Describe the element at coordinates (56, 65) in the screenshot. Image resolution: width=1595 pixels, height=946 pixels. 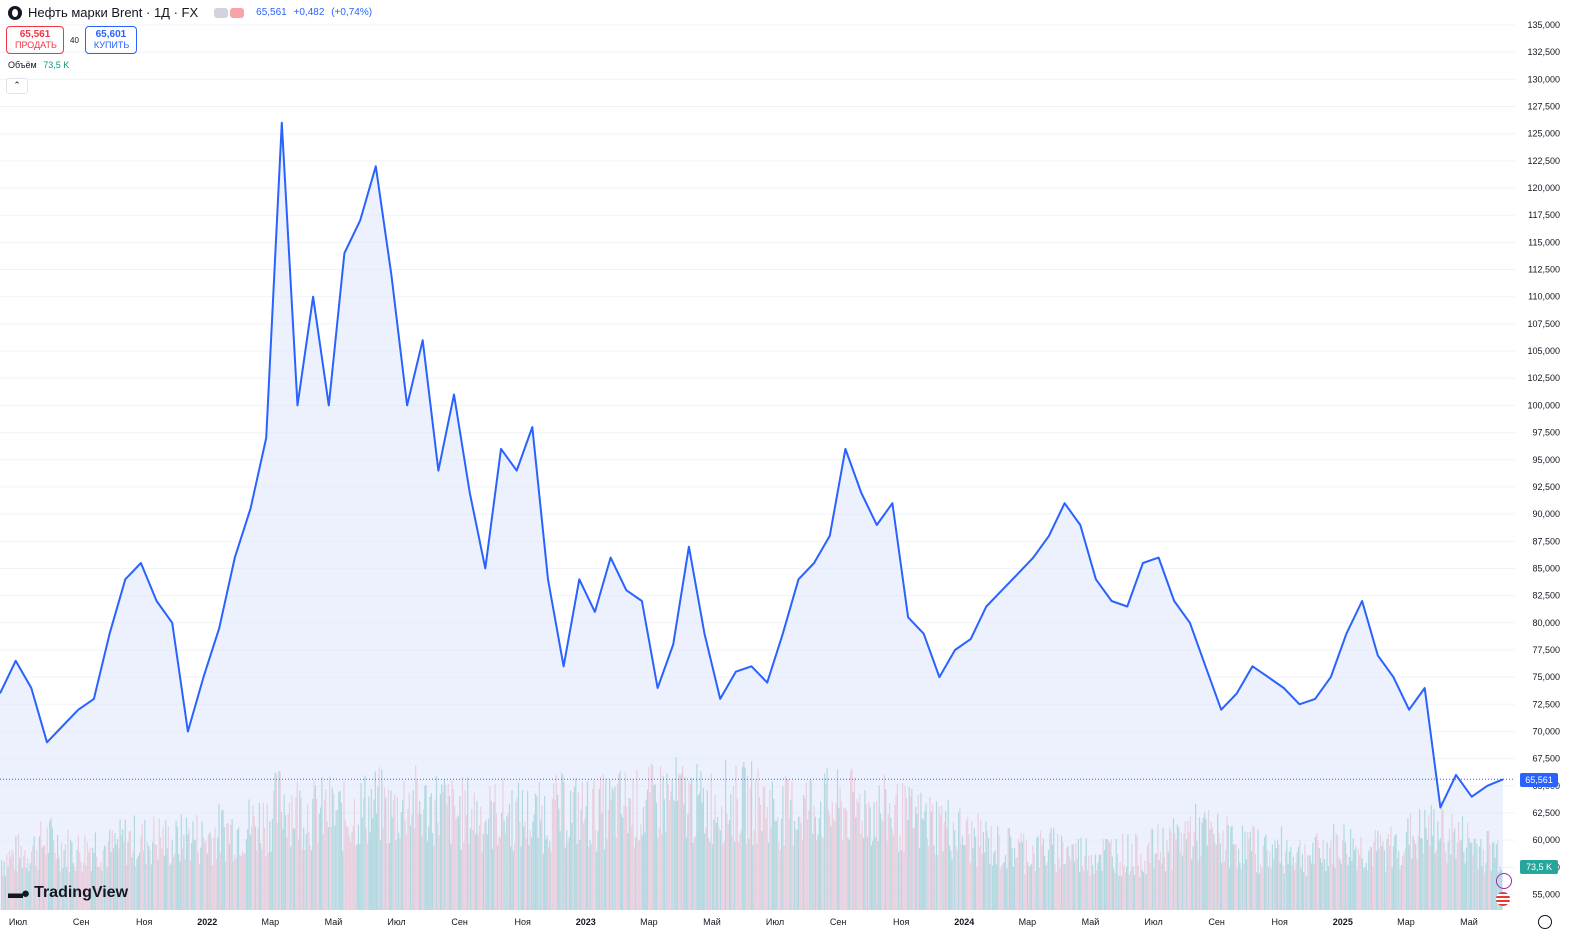
I see `volume-value: 73,5 K` at that location.